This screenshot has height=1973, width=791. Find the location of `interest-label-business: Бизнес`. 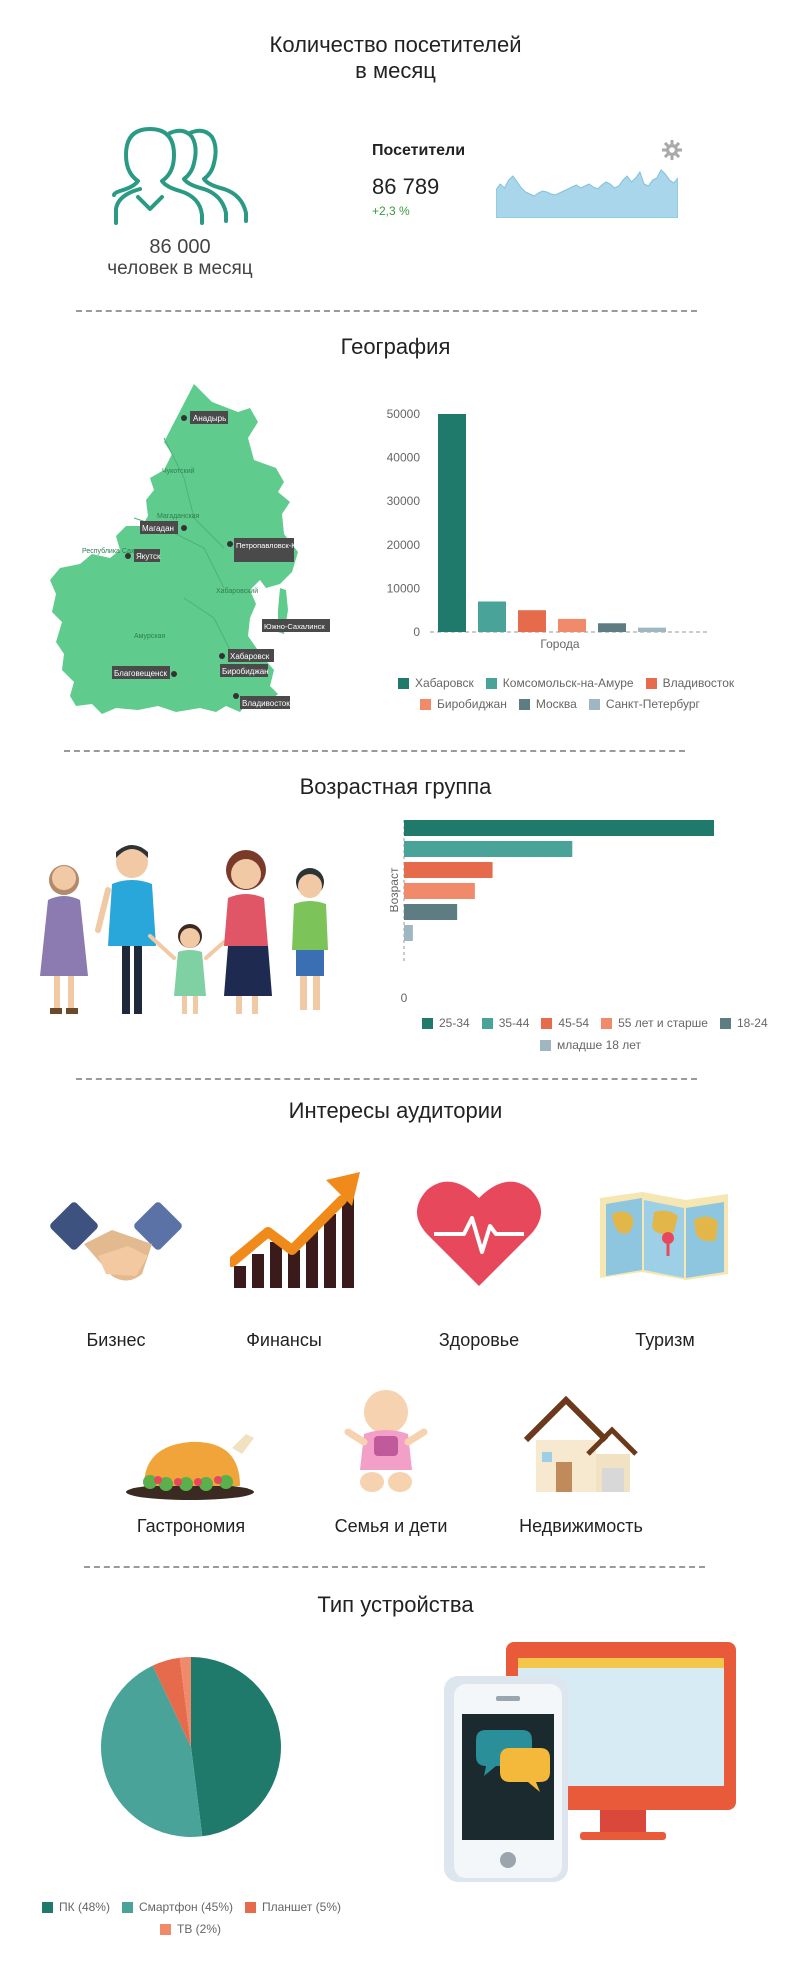

interest-label-business: Бизнес is located at coordinates (116, 1340).